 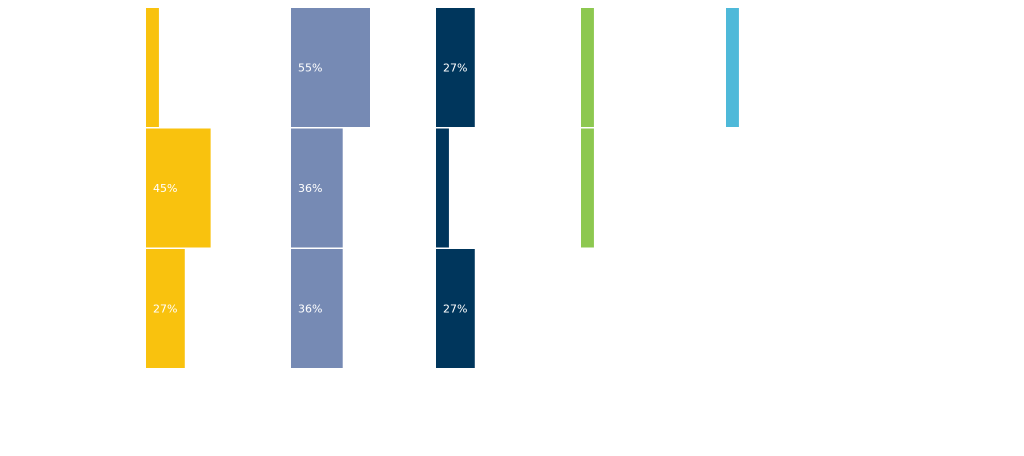 What do you see at coordinates (587, 67) in the screenshot?
I see `bar-panel4-row1` at bounding box center [587, 67].